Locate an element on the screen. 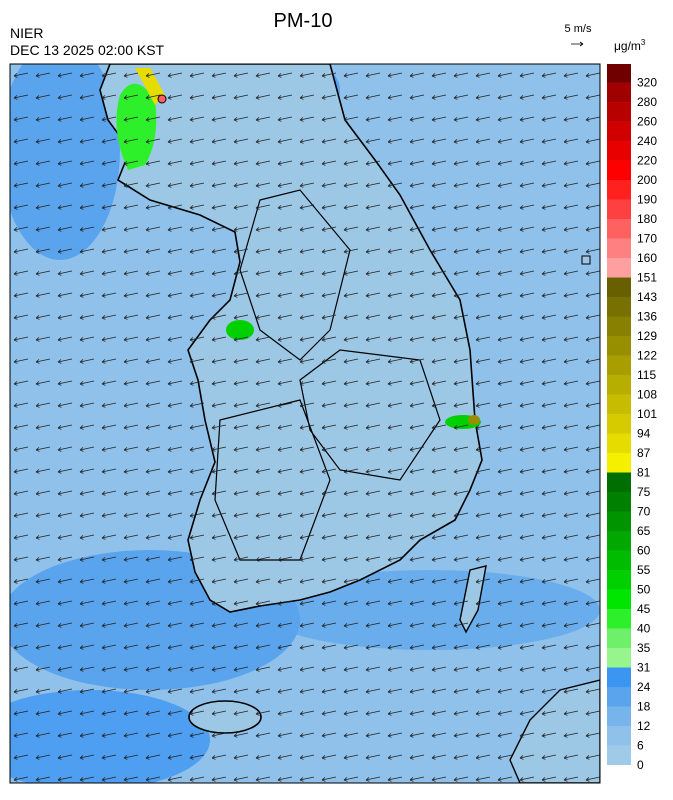  colorbar-unit: μg/m3 is located at coordinates (630, 45).